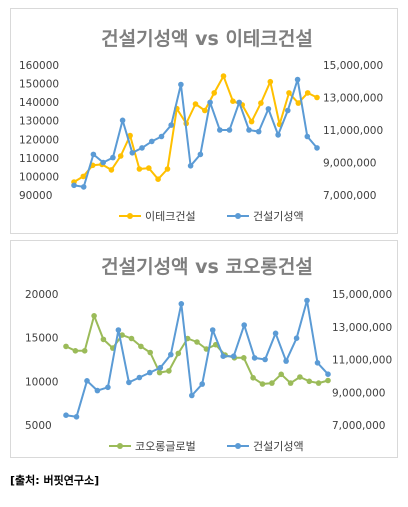 Image resolution: width=408 pixels, height=507 pixels. I want to click on series-line-company, so click(197, 349).